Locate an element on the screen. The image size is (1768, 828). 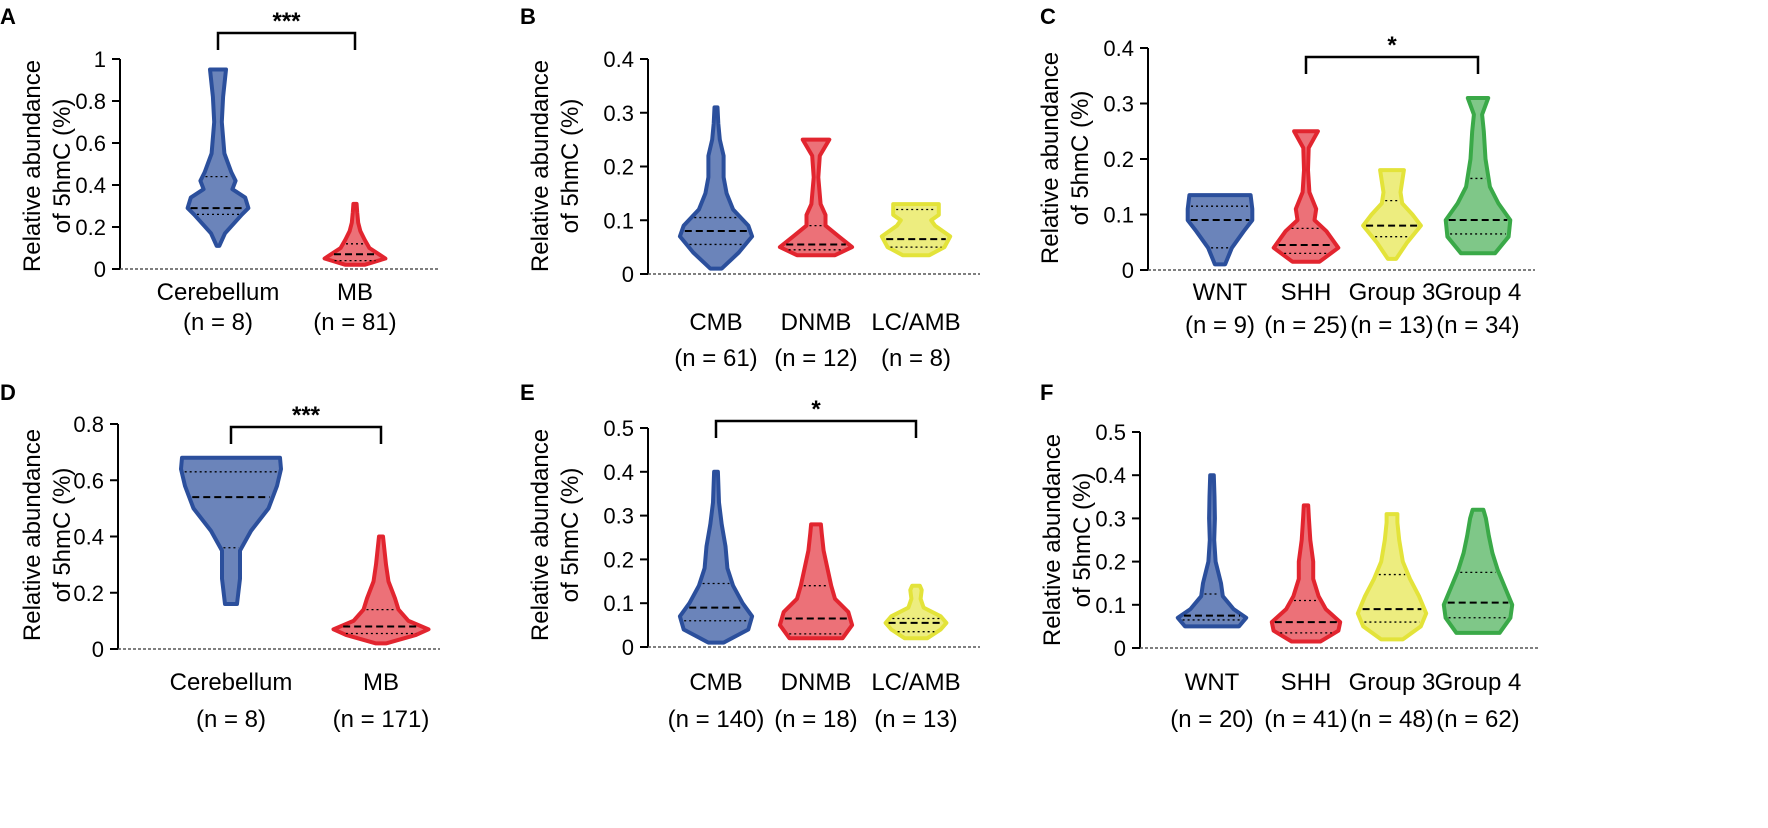
sample-count-label: (n = 20) is located at coordinates (1211, 719).